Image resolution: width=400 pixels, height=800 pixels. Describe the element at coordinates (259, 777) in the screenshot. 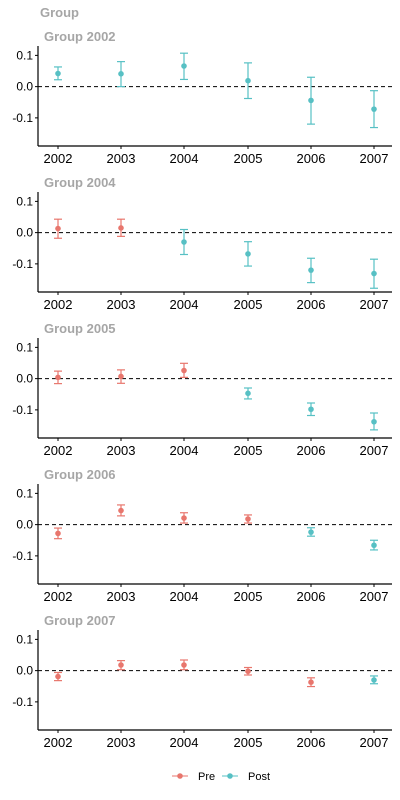

I see `legend-post-label: Post` at that location.